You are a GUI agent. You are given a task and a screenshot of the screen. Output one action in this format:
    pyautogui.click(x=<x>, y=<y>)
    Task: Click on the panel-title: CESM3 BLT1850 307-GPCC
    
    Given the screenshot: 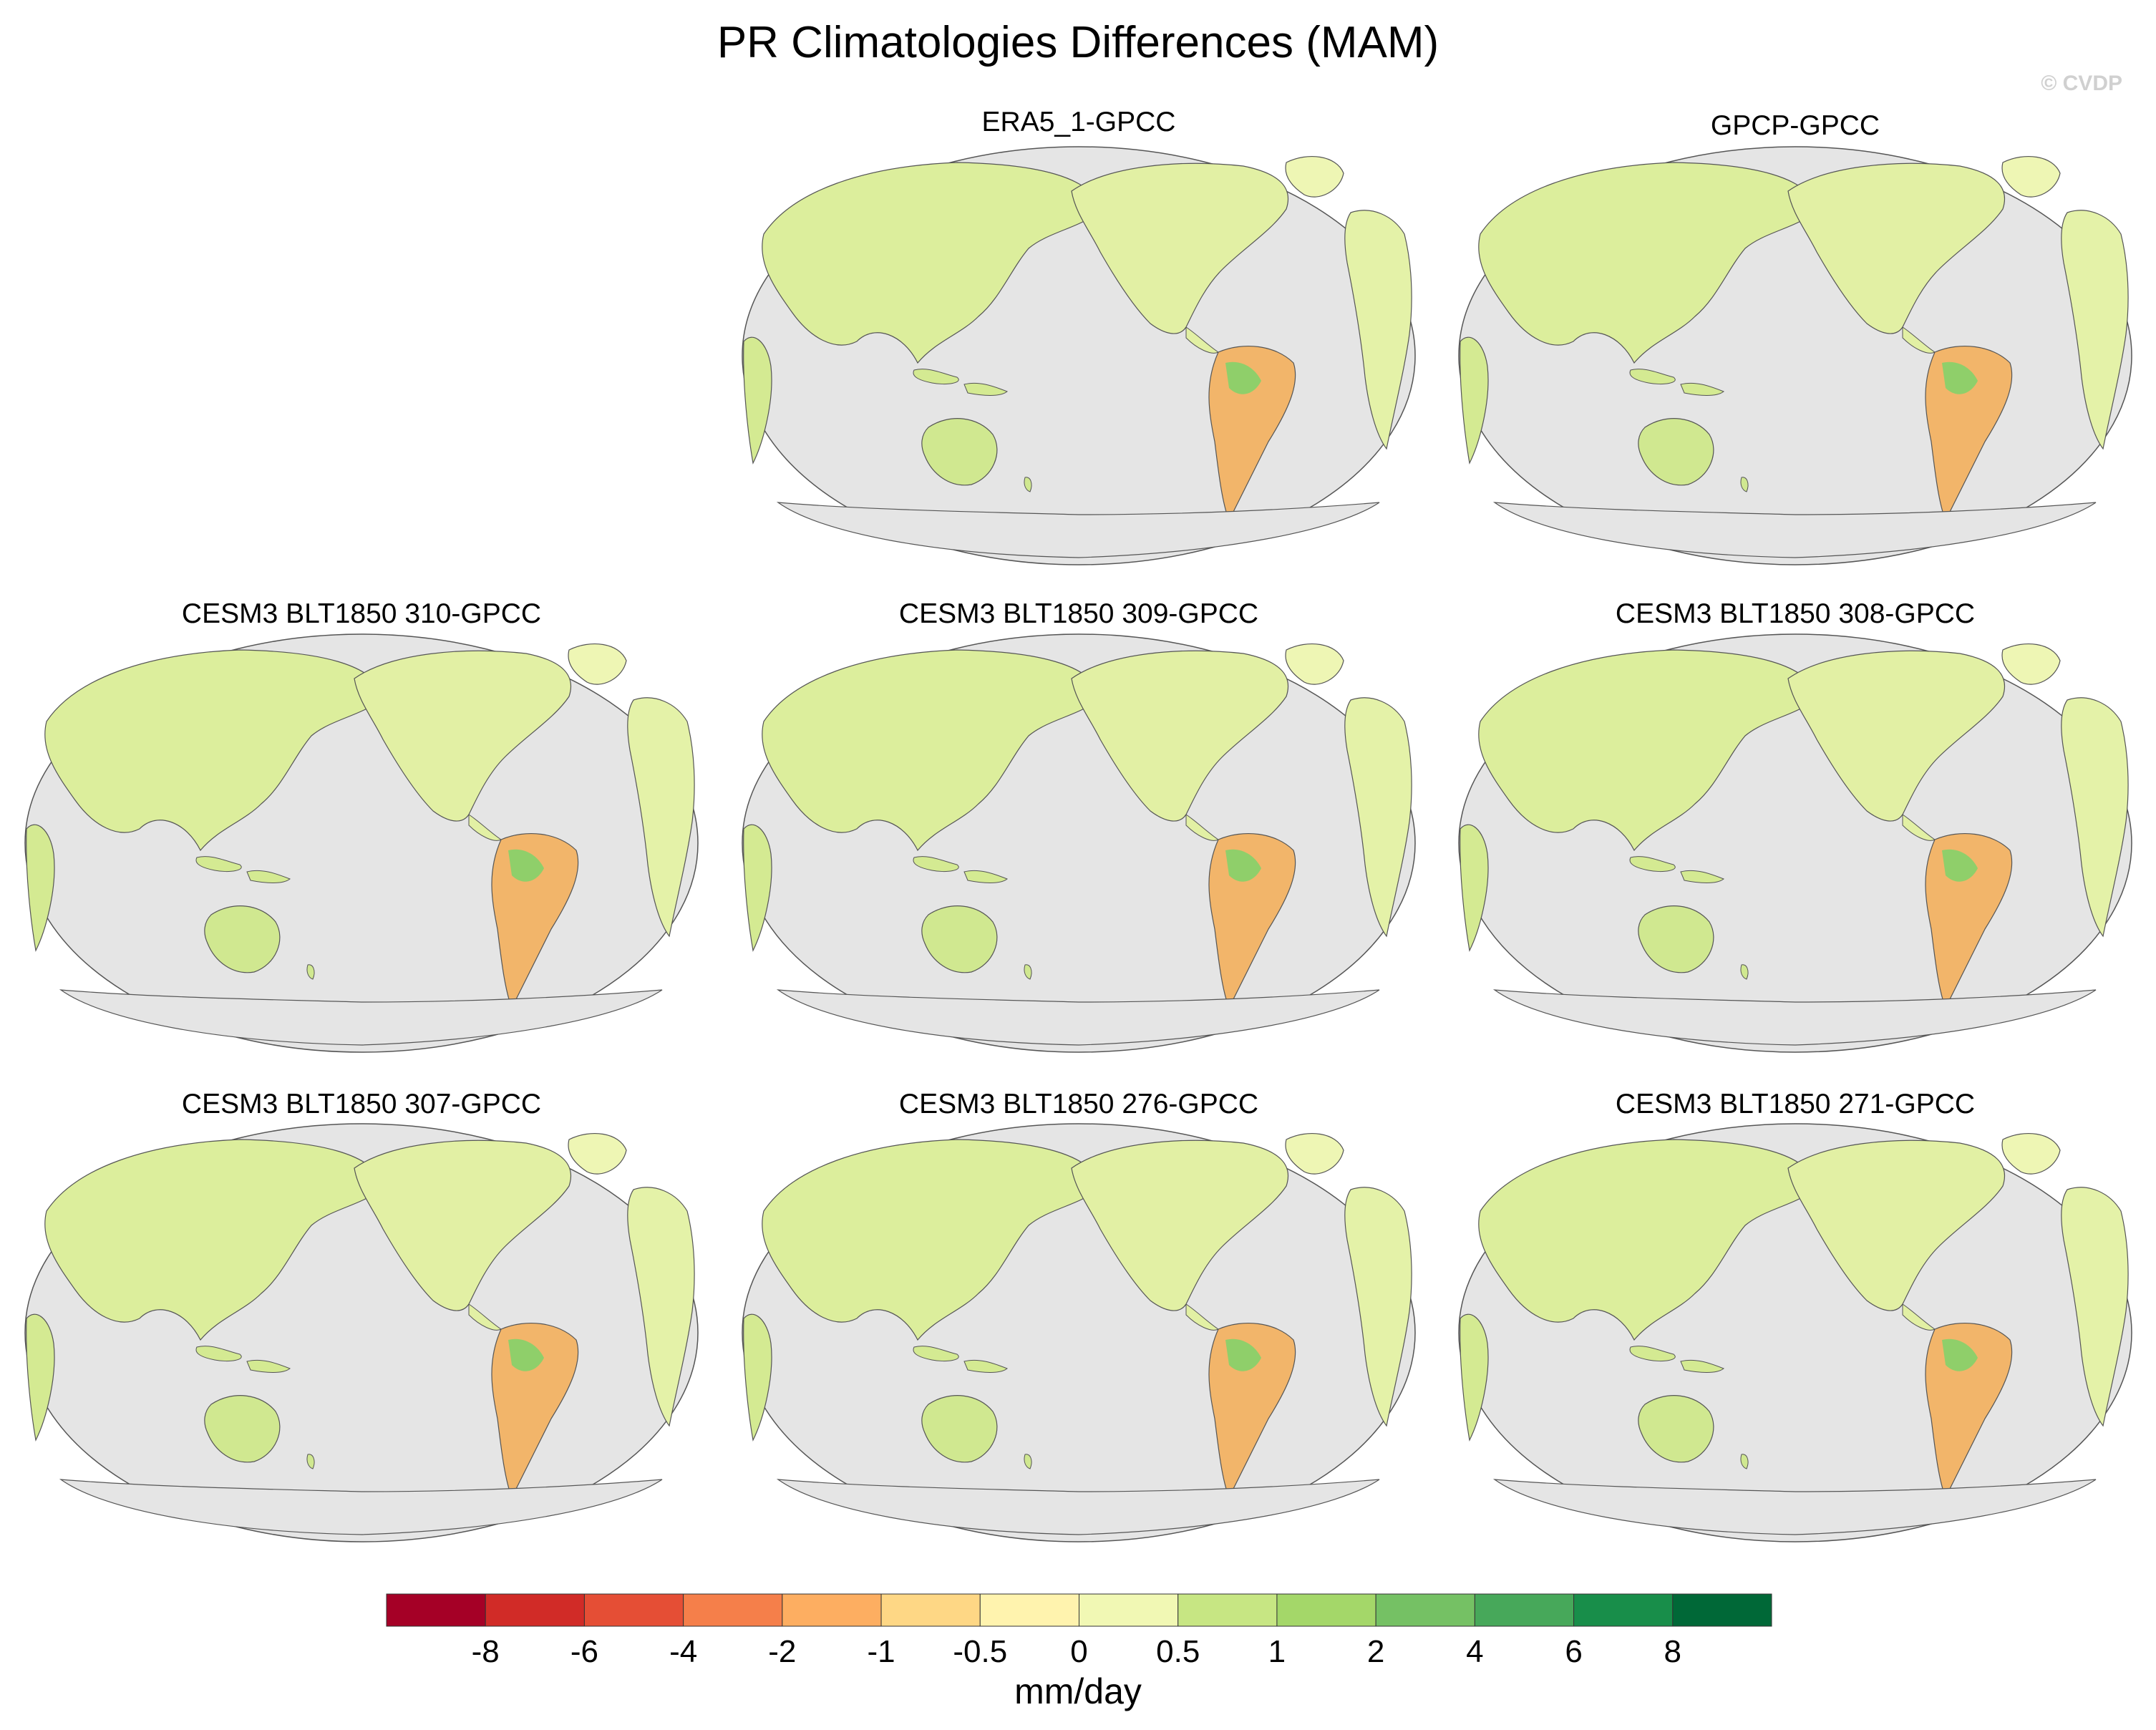 What is the action you would take?
    pyautogui.click(x=362, y=1104)
    